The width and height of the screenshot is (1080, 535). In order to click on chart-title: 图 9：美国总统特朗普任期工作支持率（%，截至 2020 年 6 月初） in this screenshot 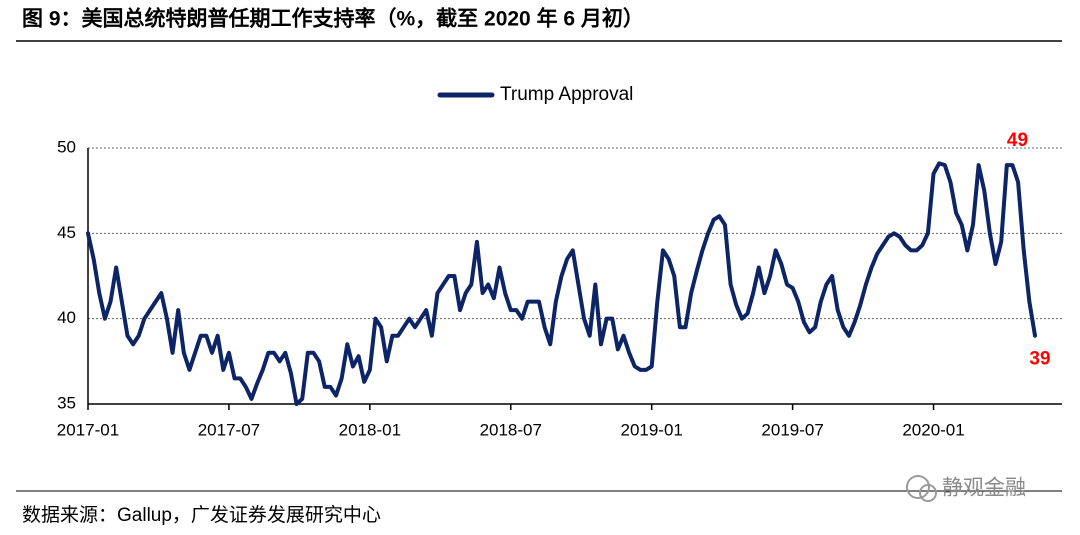, I will do `click(333, 19)`.